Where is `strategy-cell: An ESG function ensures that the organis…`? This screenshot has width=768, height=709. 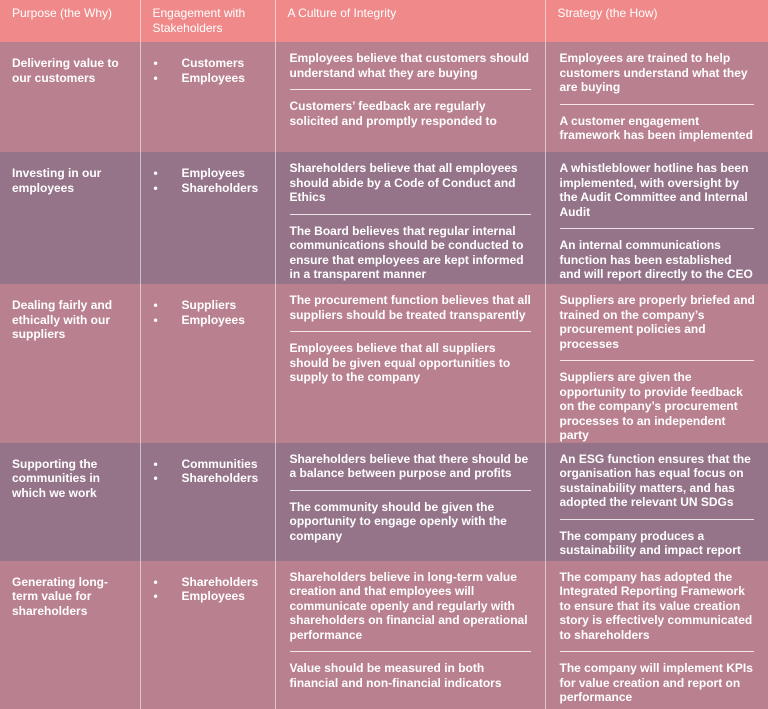 strategy-cell: An ESG function ensures that the organis… is located at coordinates (656, 502).